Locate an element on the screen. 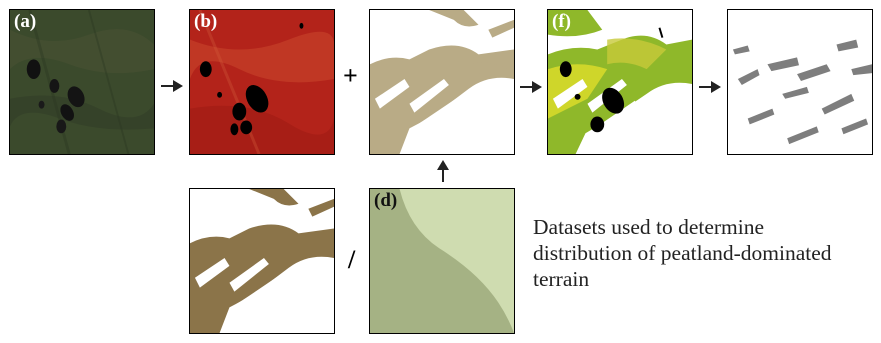  result-image is located at coordinates (802, 92).